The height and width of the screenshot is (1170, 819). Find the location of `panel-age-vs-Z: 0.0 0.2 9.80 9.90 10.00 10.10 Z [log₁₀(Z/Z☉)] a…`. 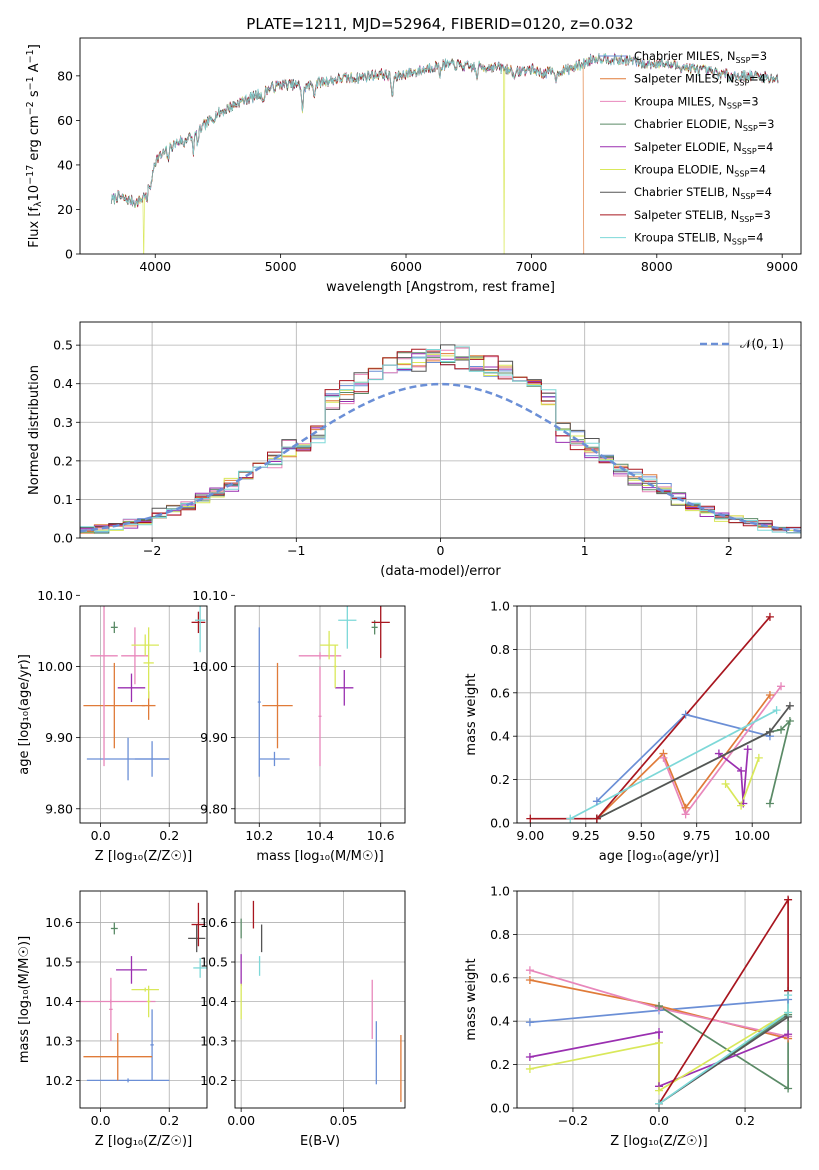

panel-age-vs-Z: 0.0 0.2 9.80 9.90 10.00 10.10 Z [log₁₀(Z/Z☉)] a… is located at coordinates (112, 726).